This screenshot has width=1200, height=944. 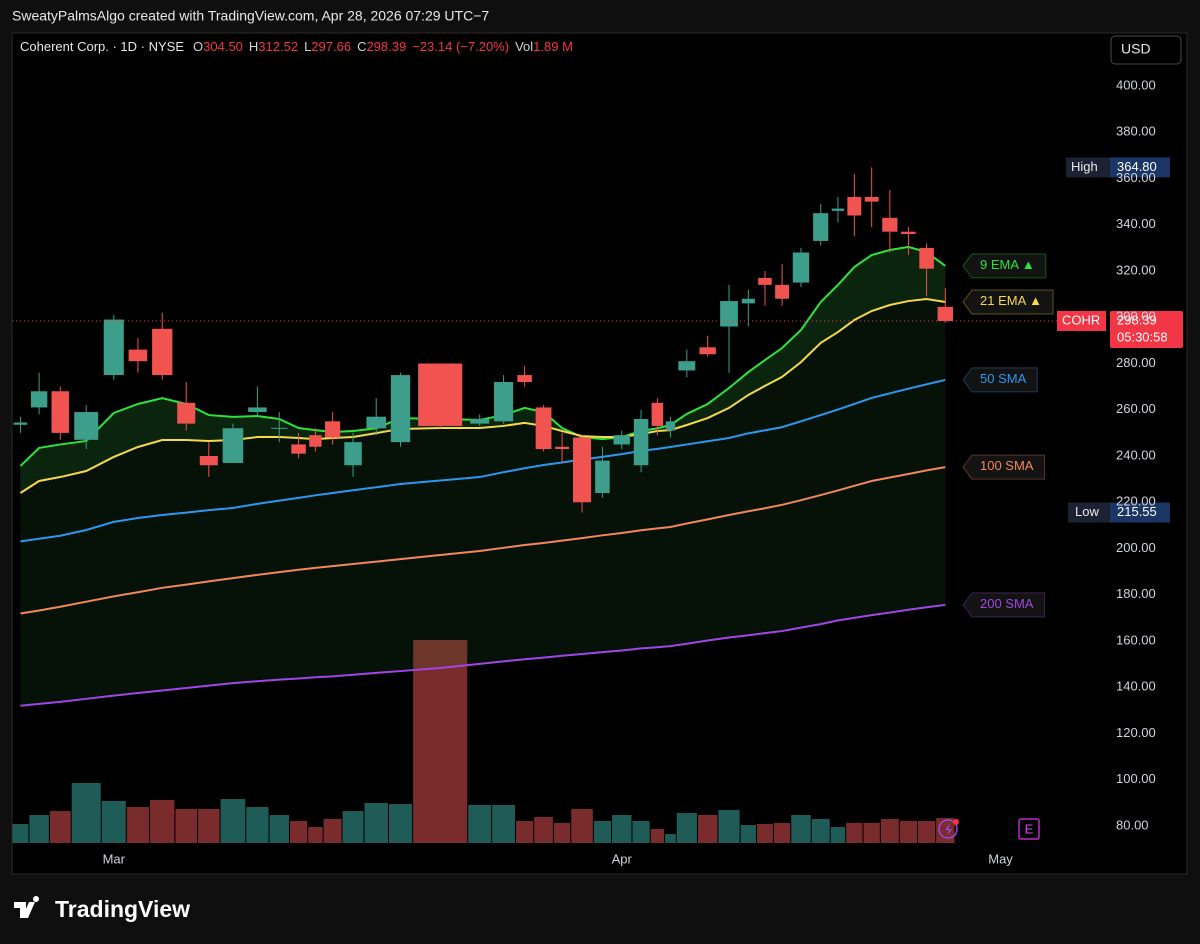 What do you see at coordinates (553, 46) in the screenshot?
I see `legend-value: 1.89 M` at bounding box center [553, 46].